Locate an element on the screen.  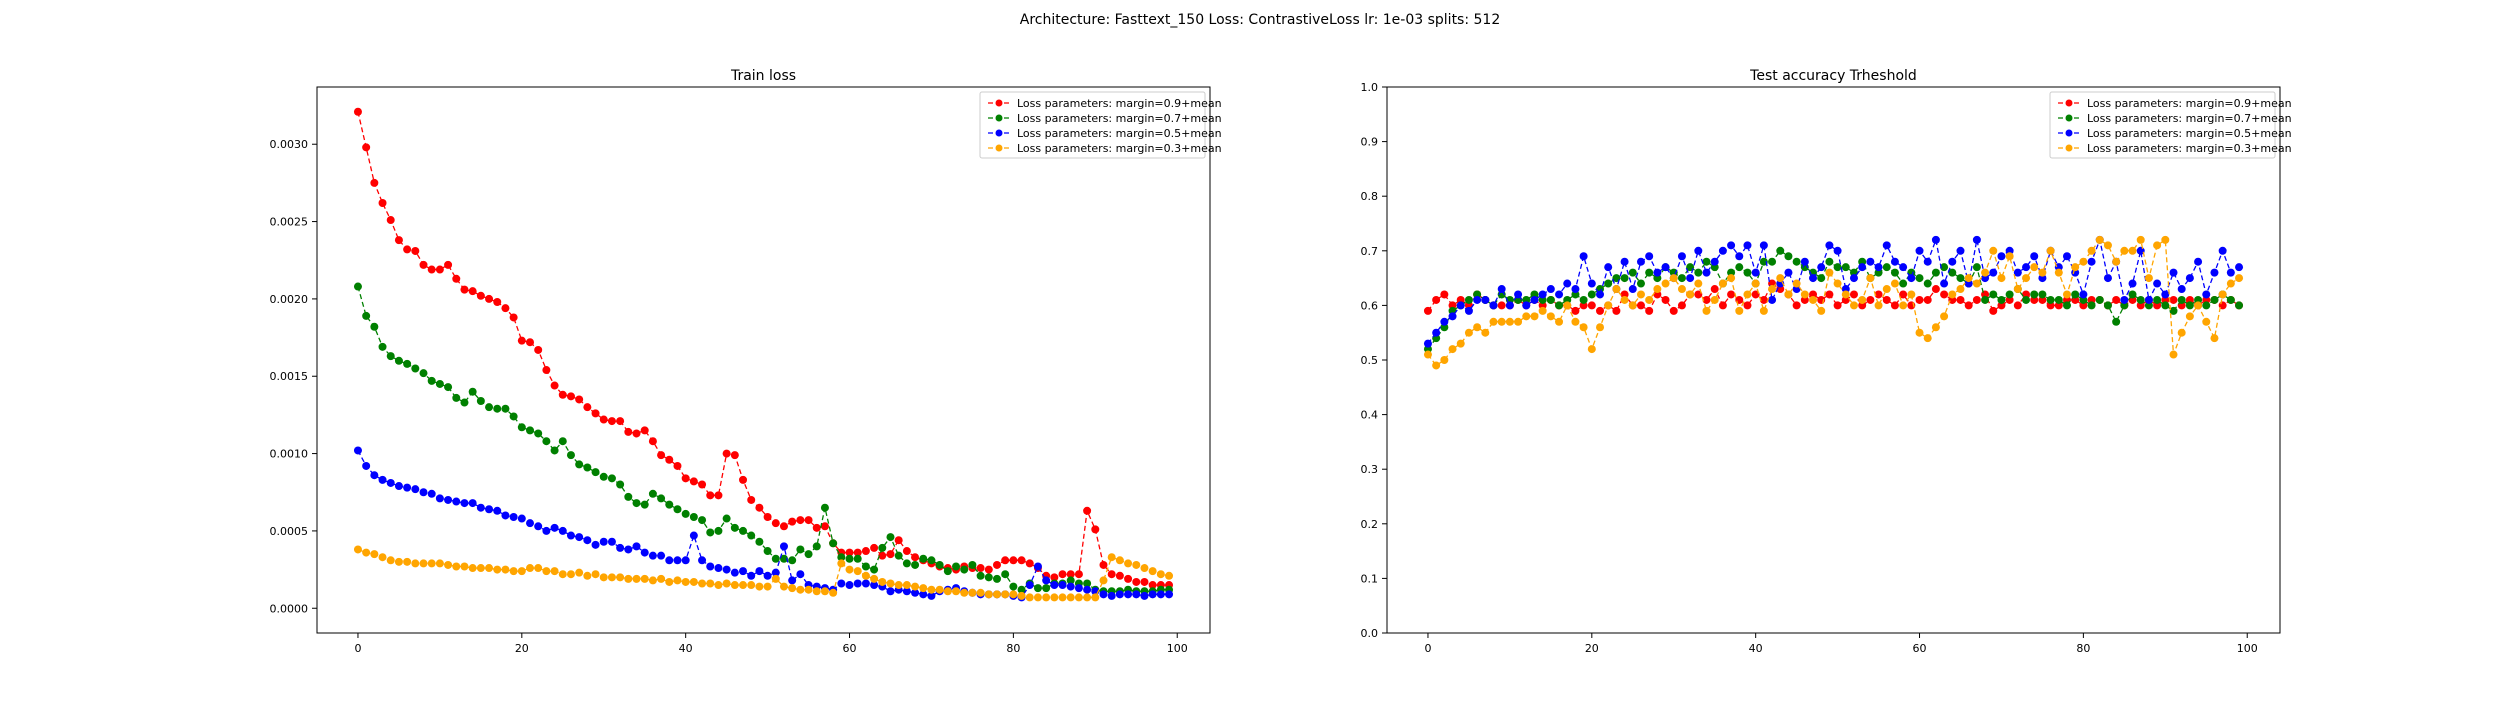
train-loss-x-tick-label: 0 is located at coordinates (357, 648).